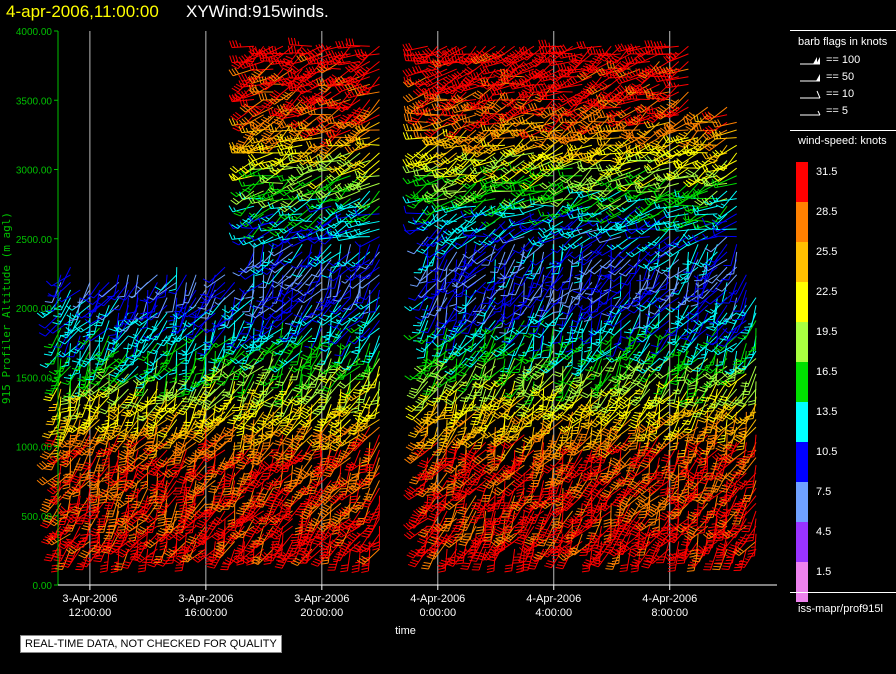 Image resolution: width=896 pixels, height=674 pixels. Describe the element at coordinates (34, 101) in the screenshot. I see `y-tick-label: 3500.00` at that location.